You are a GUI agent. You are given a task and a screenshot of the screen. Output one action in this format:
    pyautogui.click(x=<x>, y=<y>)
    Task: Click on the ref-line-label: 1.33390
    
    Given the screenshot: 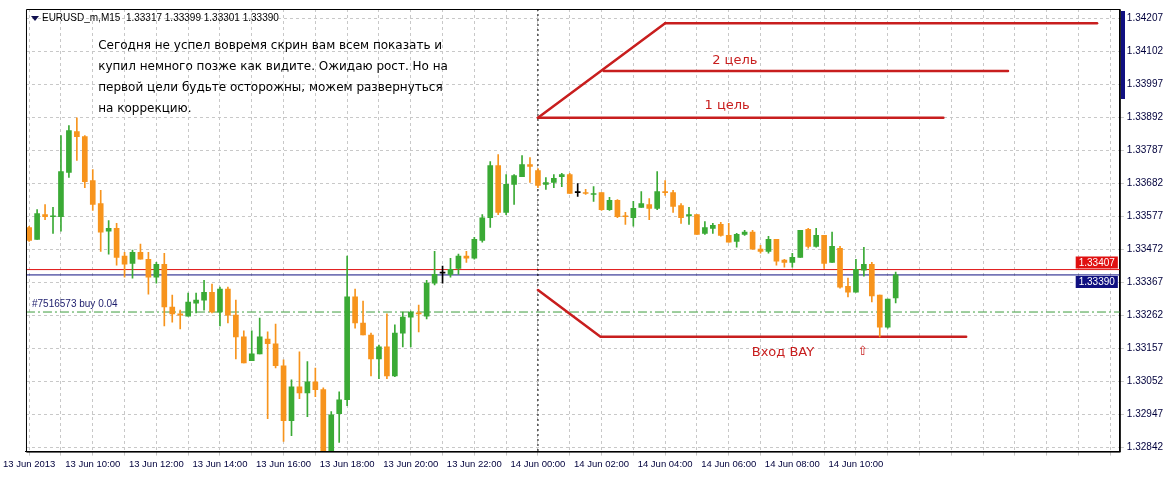 What is the action you would take?
    pyautogui.click(x=1097, y=282)
    